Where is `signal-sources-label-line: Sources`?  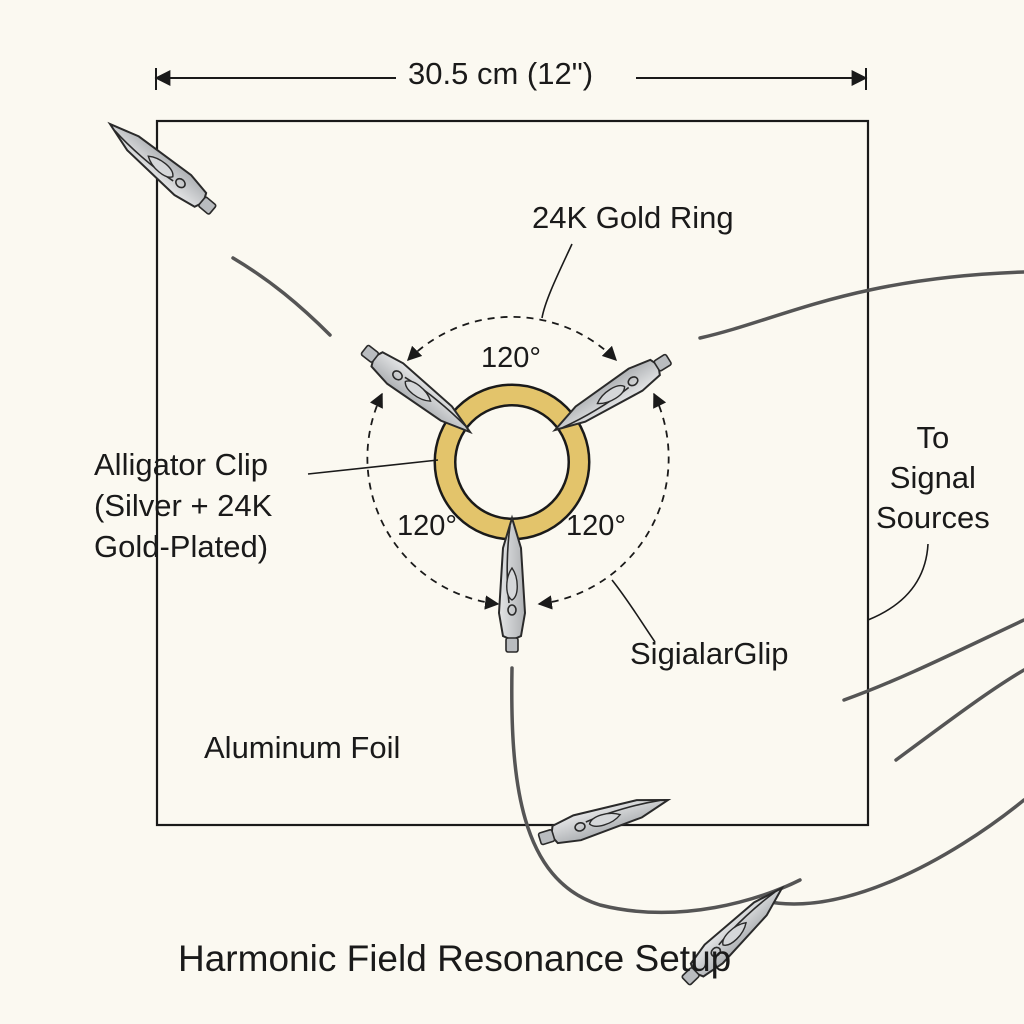
signal-sources-label-line: Sources is located at coordinates (933, 517).